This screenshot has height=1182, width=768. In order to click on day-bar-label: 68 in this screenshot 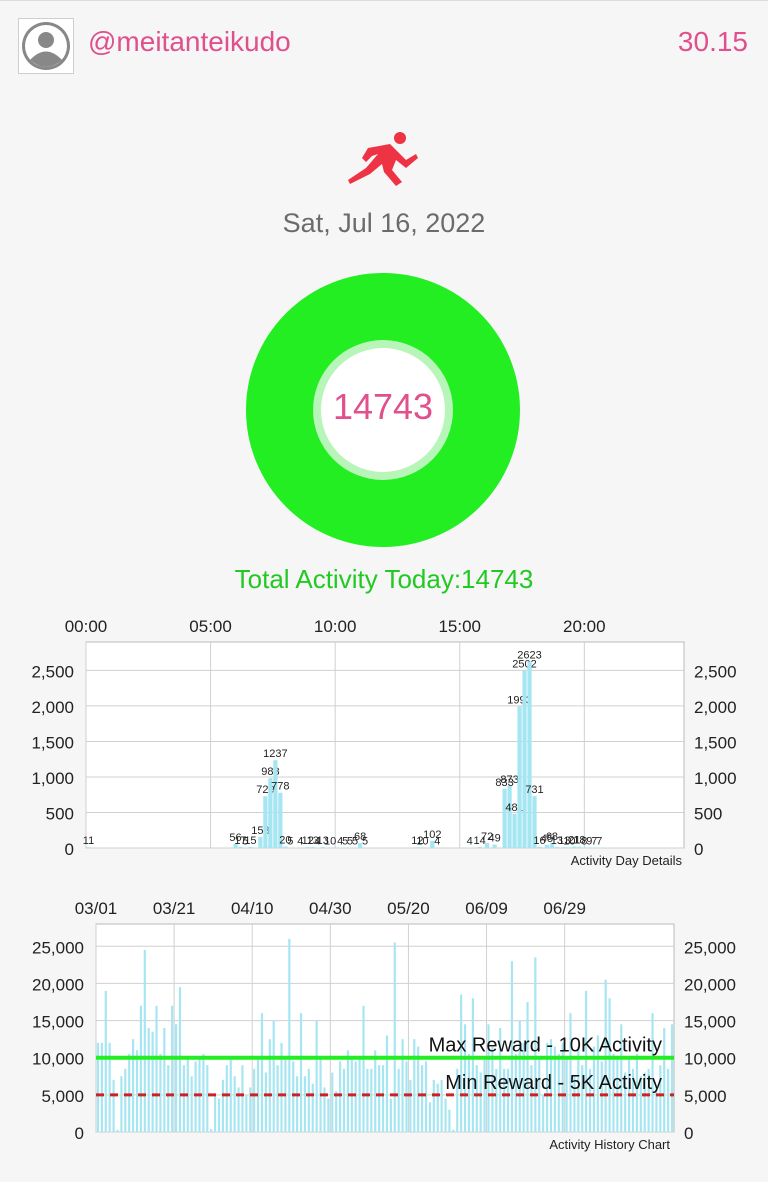, I will do `click(552, 837)`.